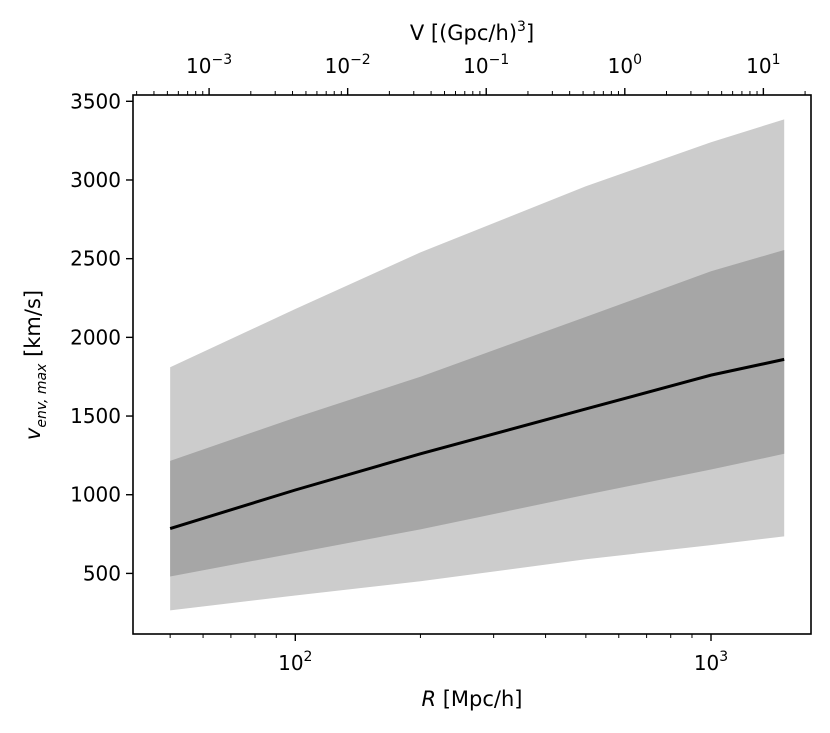 This screenshot has width=830, height=733. I want to click on y-tick-label: 2000, so click(95, 337).